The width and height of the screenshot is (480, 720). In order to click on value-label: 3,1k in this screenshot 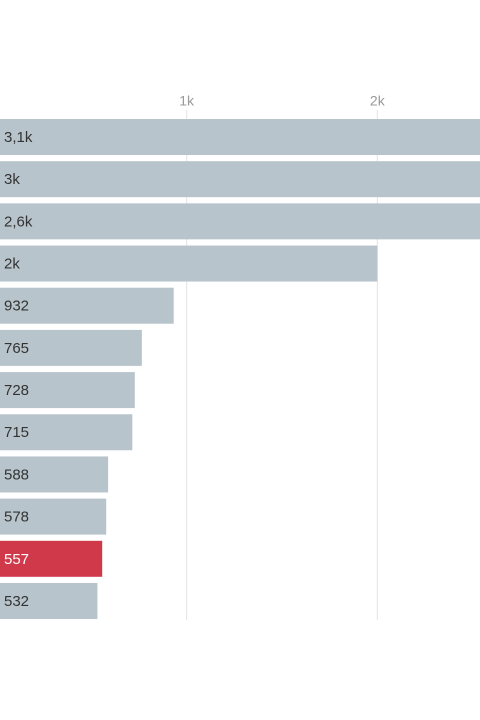, I will do `click(18, 137)`.